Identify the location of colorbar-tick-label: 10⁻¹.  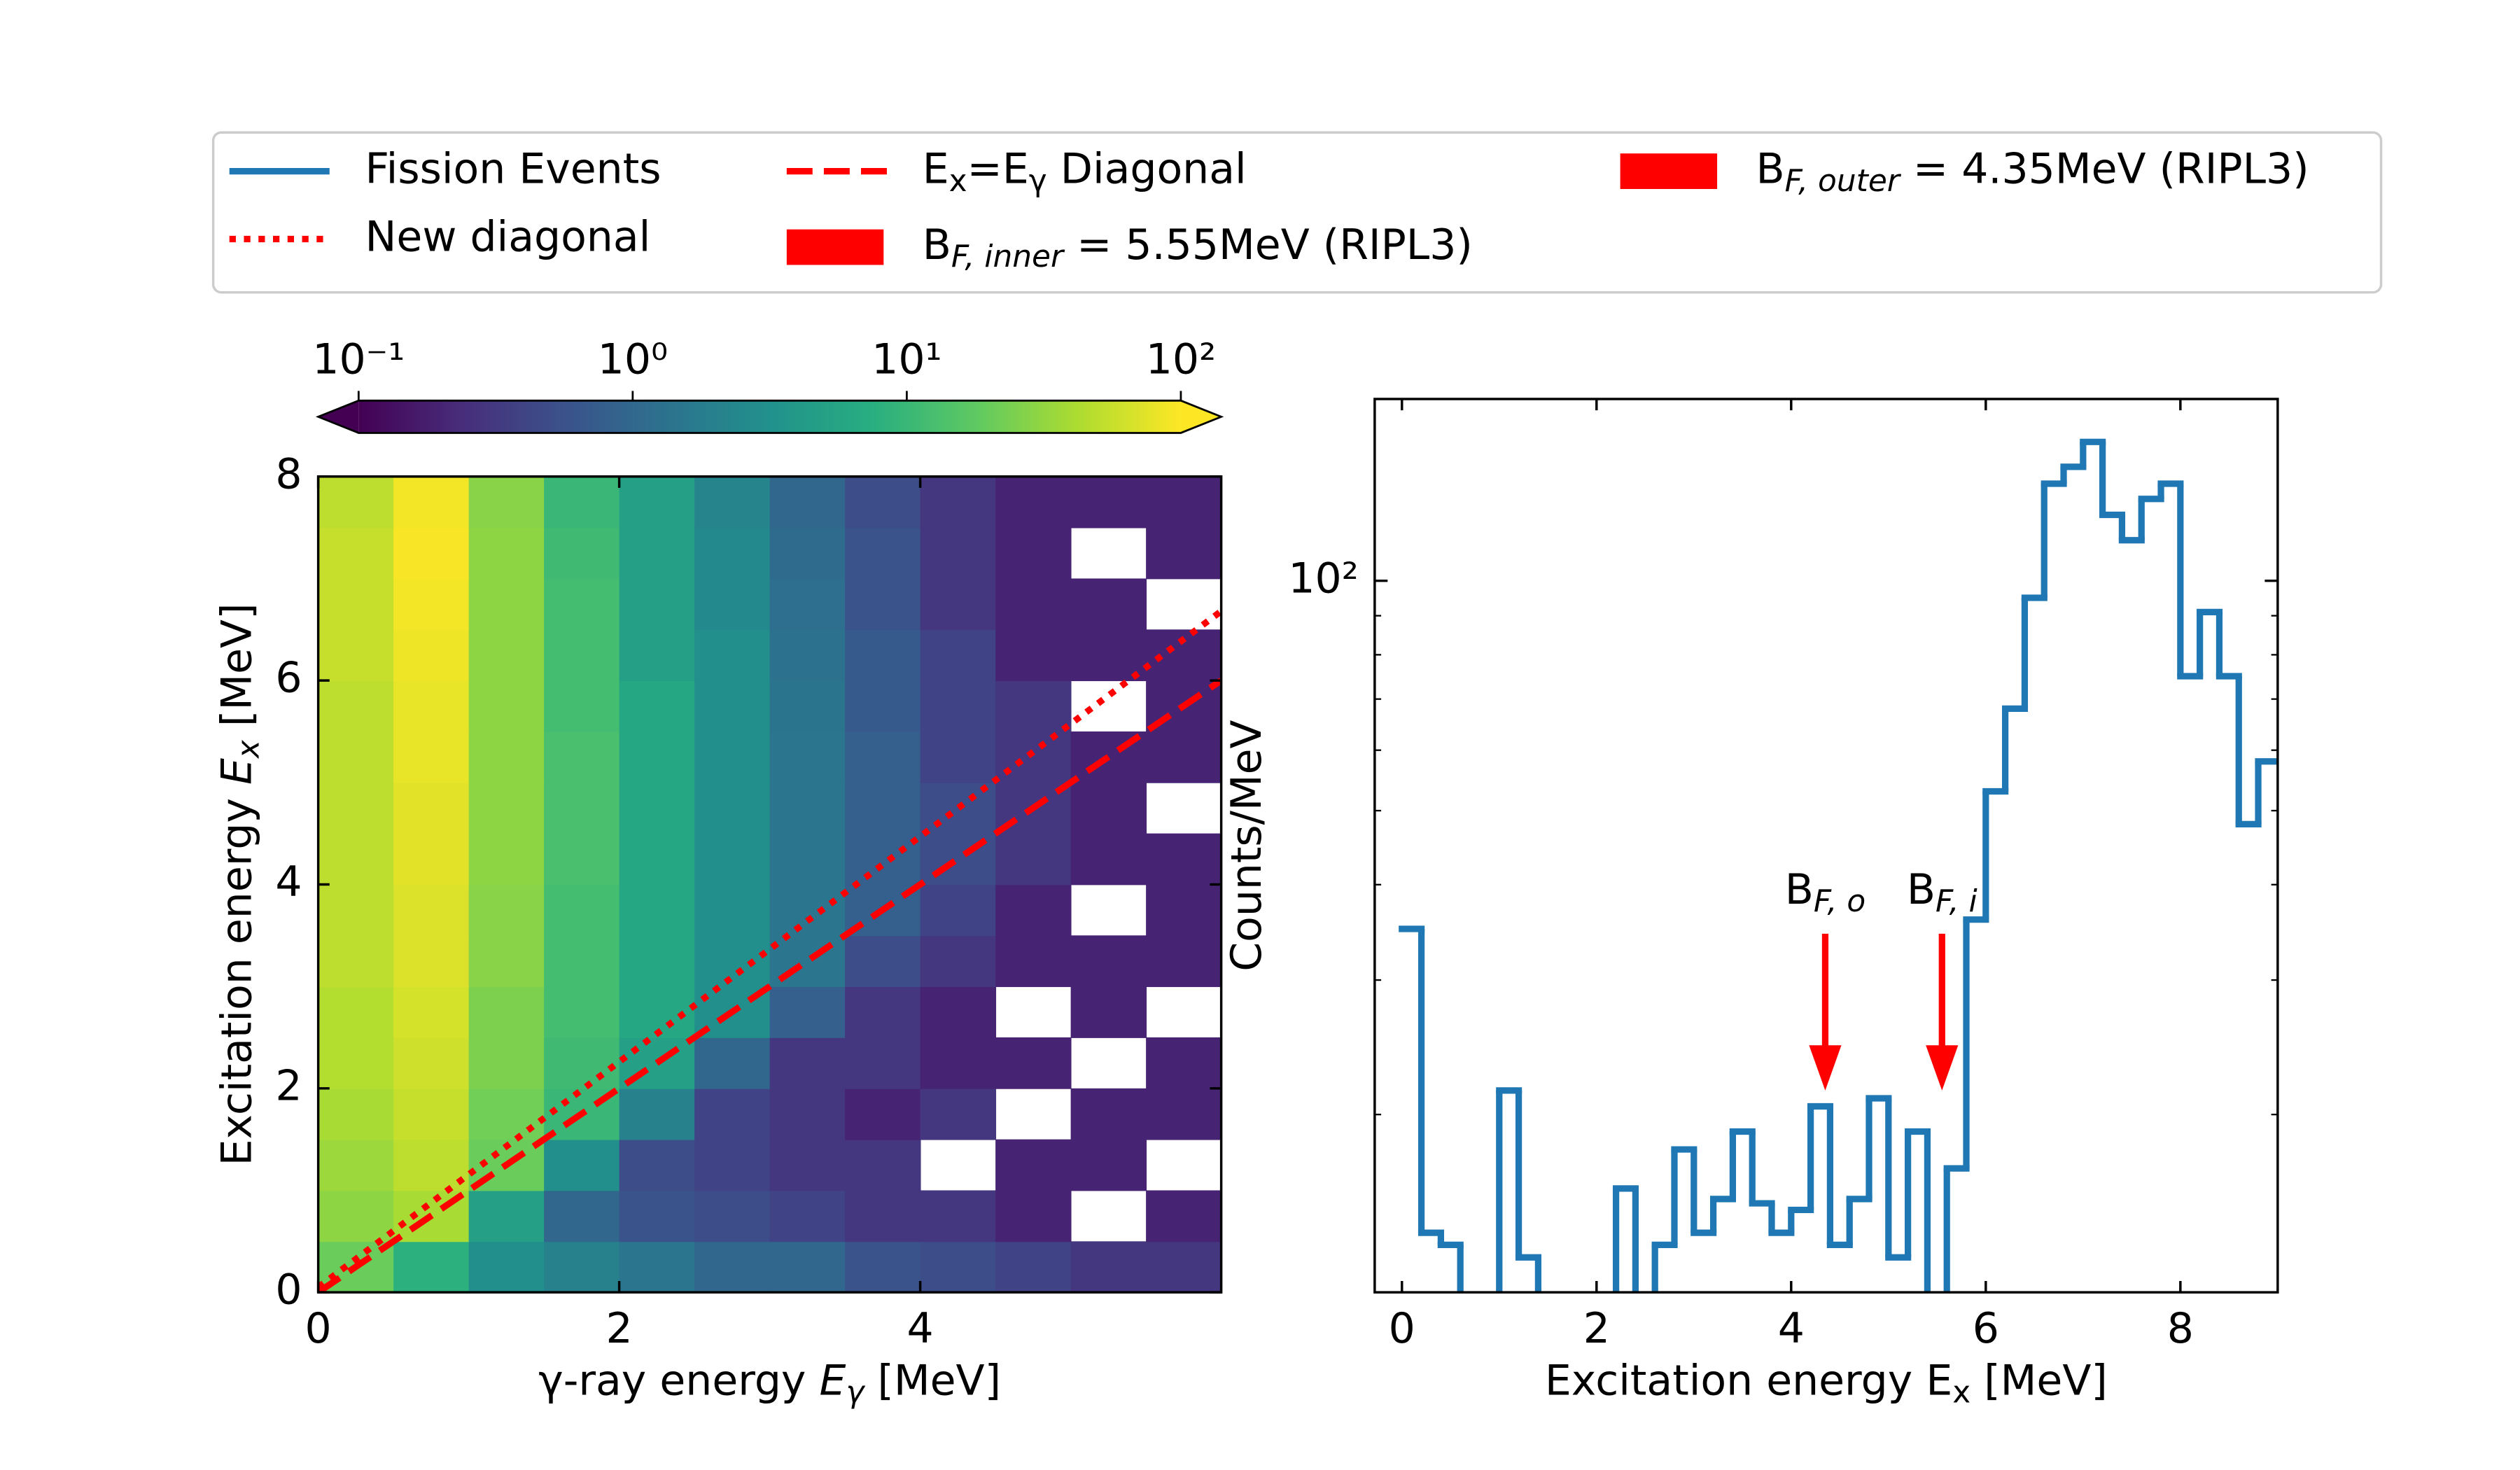
(358, 359).